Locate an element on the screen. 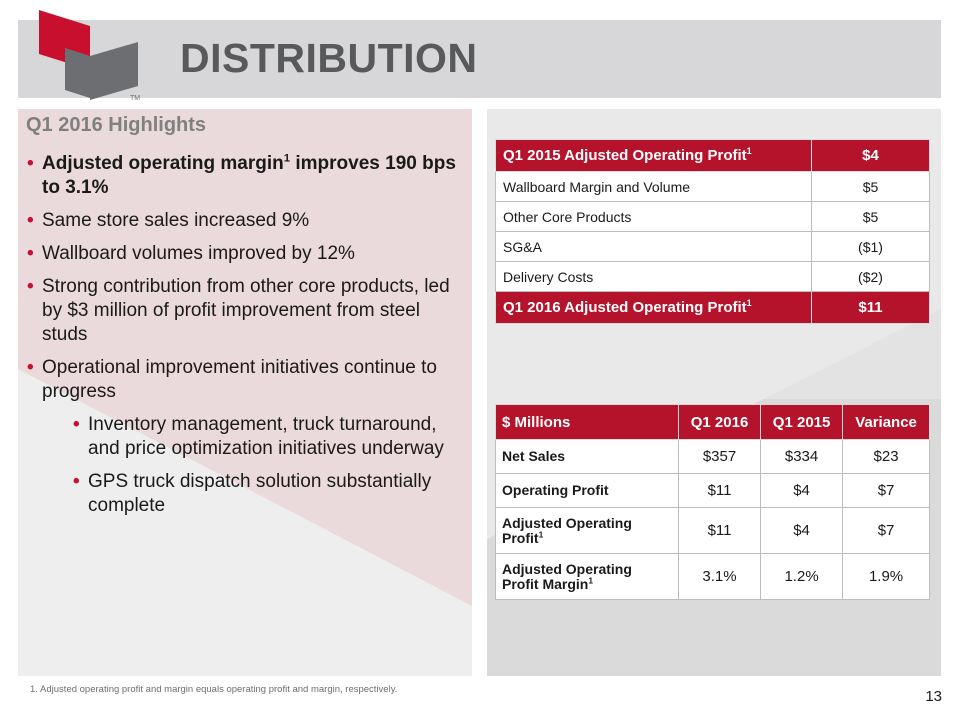  row-label: Adjusted Operating Profit1 is located at coordinates (587, 530).